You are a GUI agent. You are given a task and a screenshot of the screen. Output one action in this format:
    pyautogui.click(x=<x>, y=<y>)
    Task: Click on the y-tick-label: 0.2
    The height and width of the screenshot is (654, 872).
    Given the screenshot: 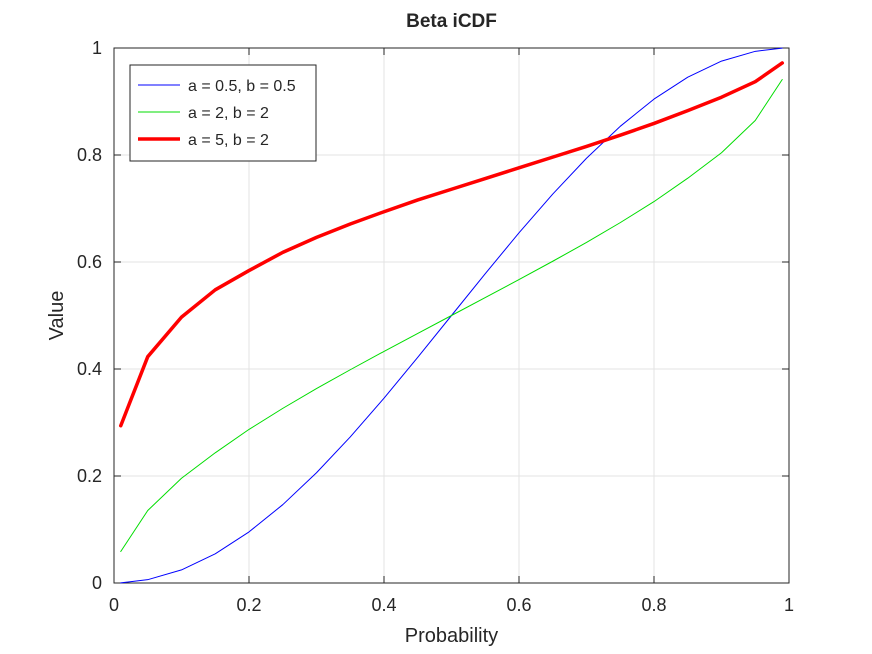 What is the action you would take?
    pyautogui.click(x=89, y=476)
    